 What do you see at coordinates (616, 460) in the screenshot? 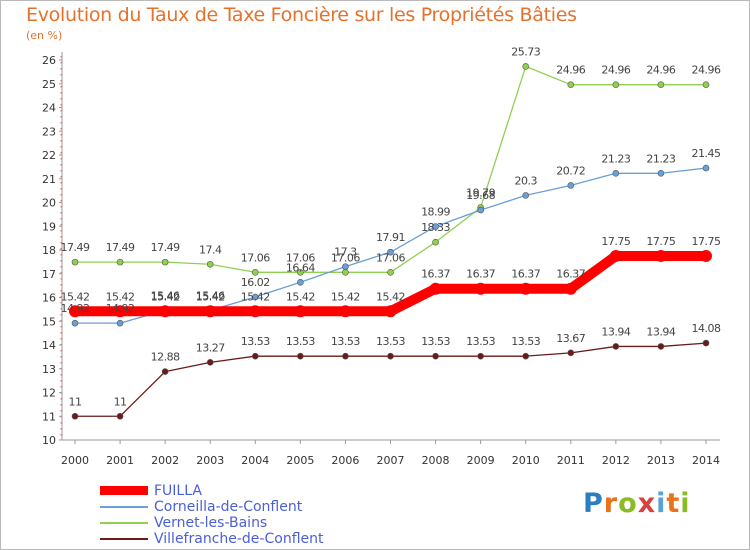
I see `x-tick-label: 2012` at bounding box center [616, 460].